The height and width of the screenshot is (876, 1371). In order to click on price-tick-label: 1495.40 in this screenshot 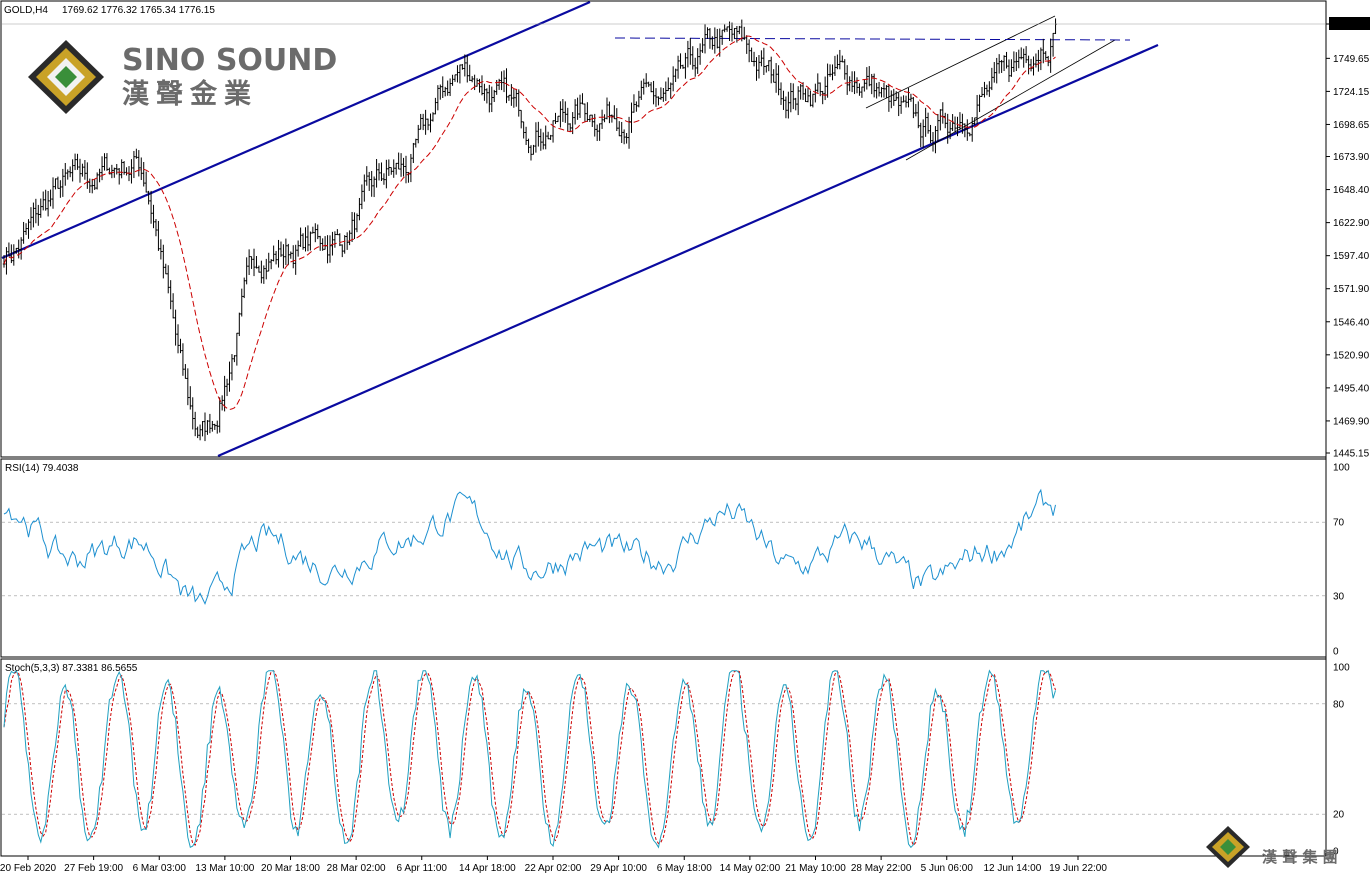, I will do `click(1351, 388)`.